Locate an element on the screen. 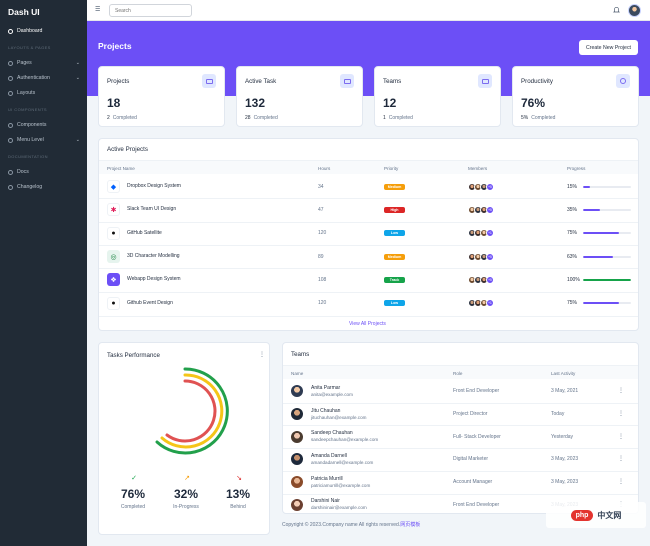 This screenshot has height=546, width=650. member-role: Digital Marketer is located at coordinates (471, 459).